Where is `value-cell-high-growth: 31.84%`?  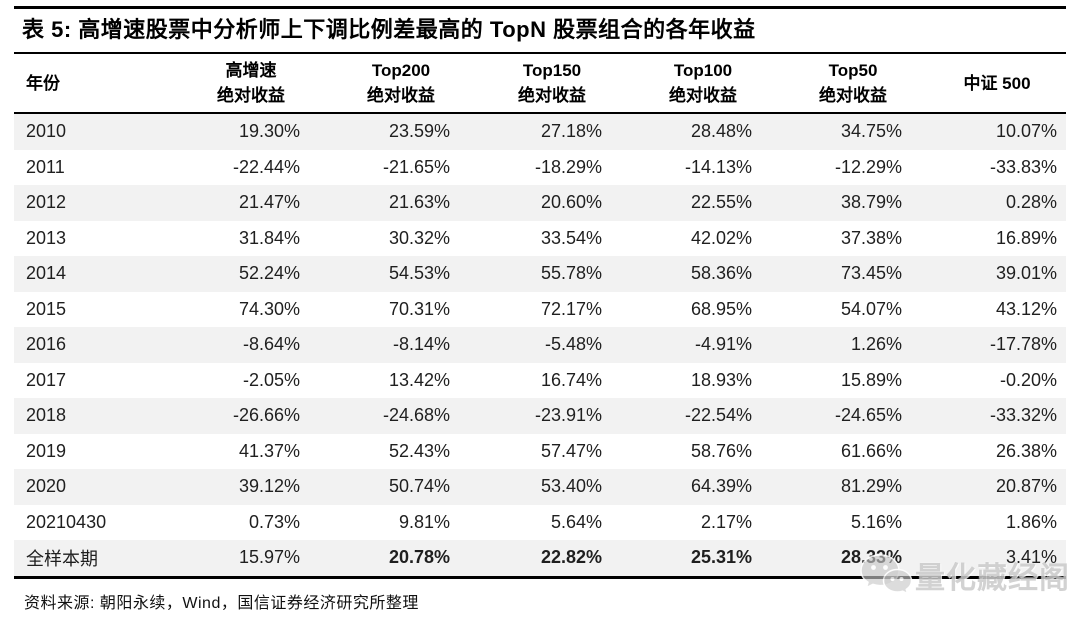
value-cell-high-growth: 31.84% is located at coordinates (269, 237).